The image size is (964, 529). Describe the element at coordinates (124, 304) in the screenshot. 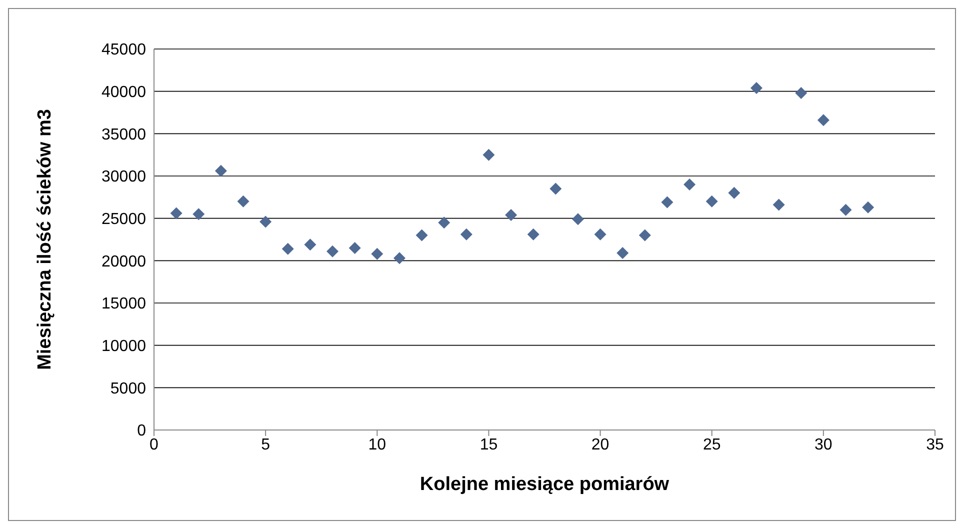

I see `y-tick-label: 15000` at that location.